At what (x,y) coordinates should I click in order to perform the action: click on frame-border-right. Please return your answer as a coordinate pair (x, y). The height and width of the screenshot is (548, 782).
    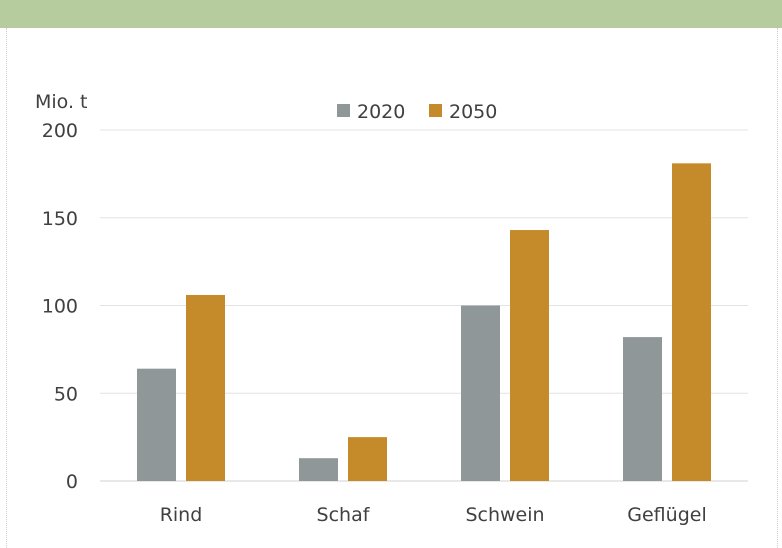
    Looking at the image, I should click on (777, 288).